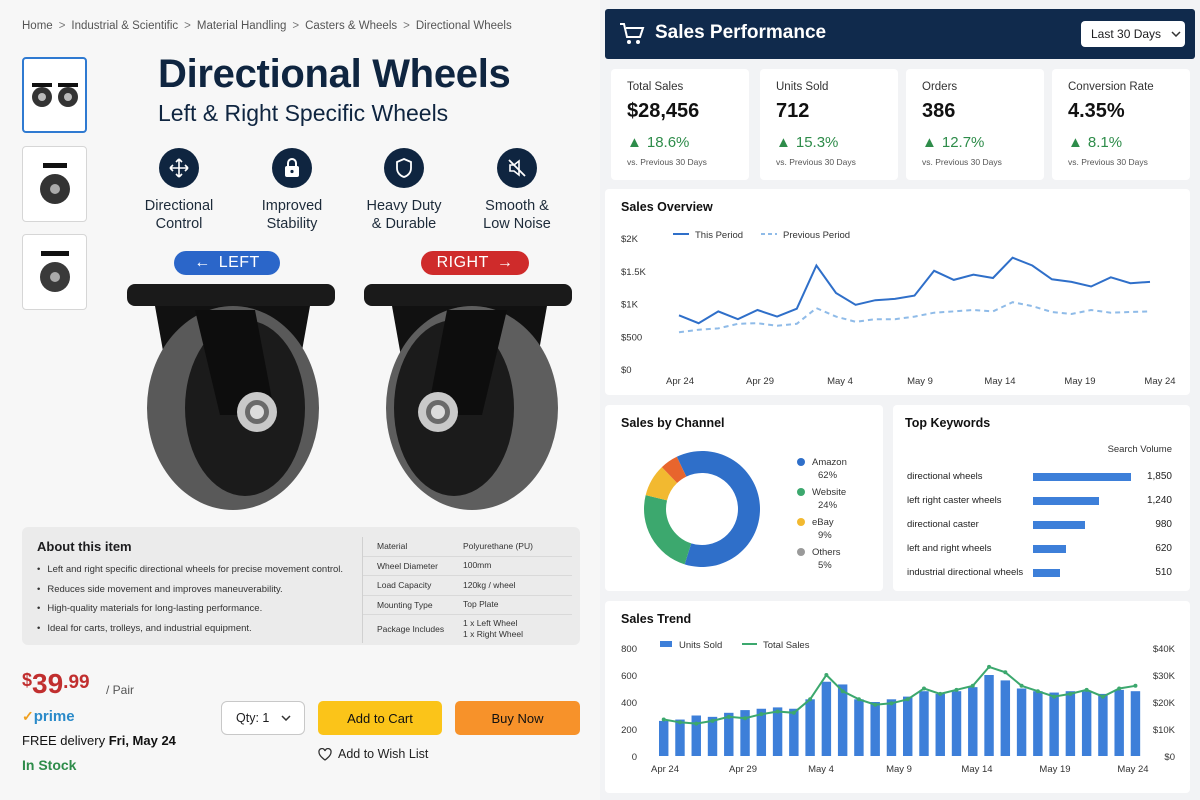  I want to click on x-tick-label: May 24, so click(1132, 769).